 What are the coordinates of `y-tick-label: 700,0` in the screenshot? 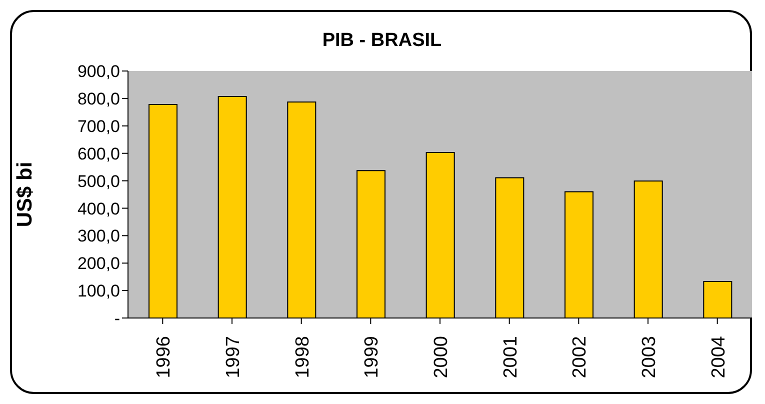 It's located at (98, 126).